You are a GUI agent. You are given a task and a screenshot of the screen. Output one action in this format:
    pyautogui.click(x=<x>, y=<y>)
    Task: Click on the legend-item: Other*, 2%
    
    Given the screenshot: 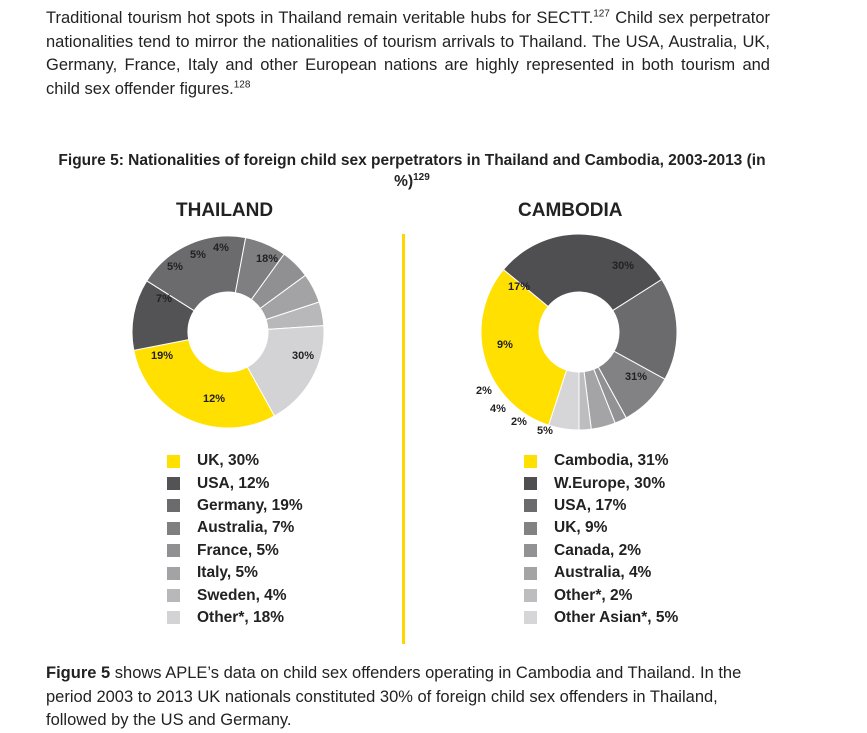 What is the action you would take?
    pyautogui.click(x=601, y=595)
    